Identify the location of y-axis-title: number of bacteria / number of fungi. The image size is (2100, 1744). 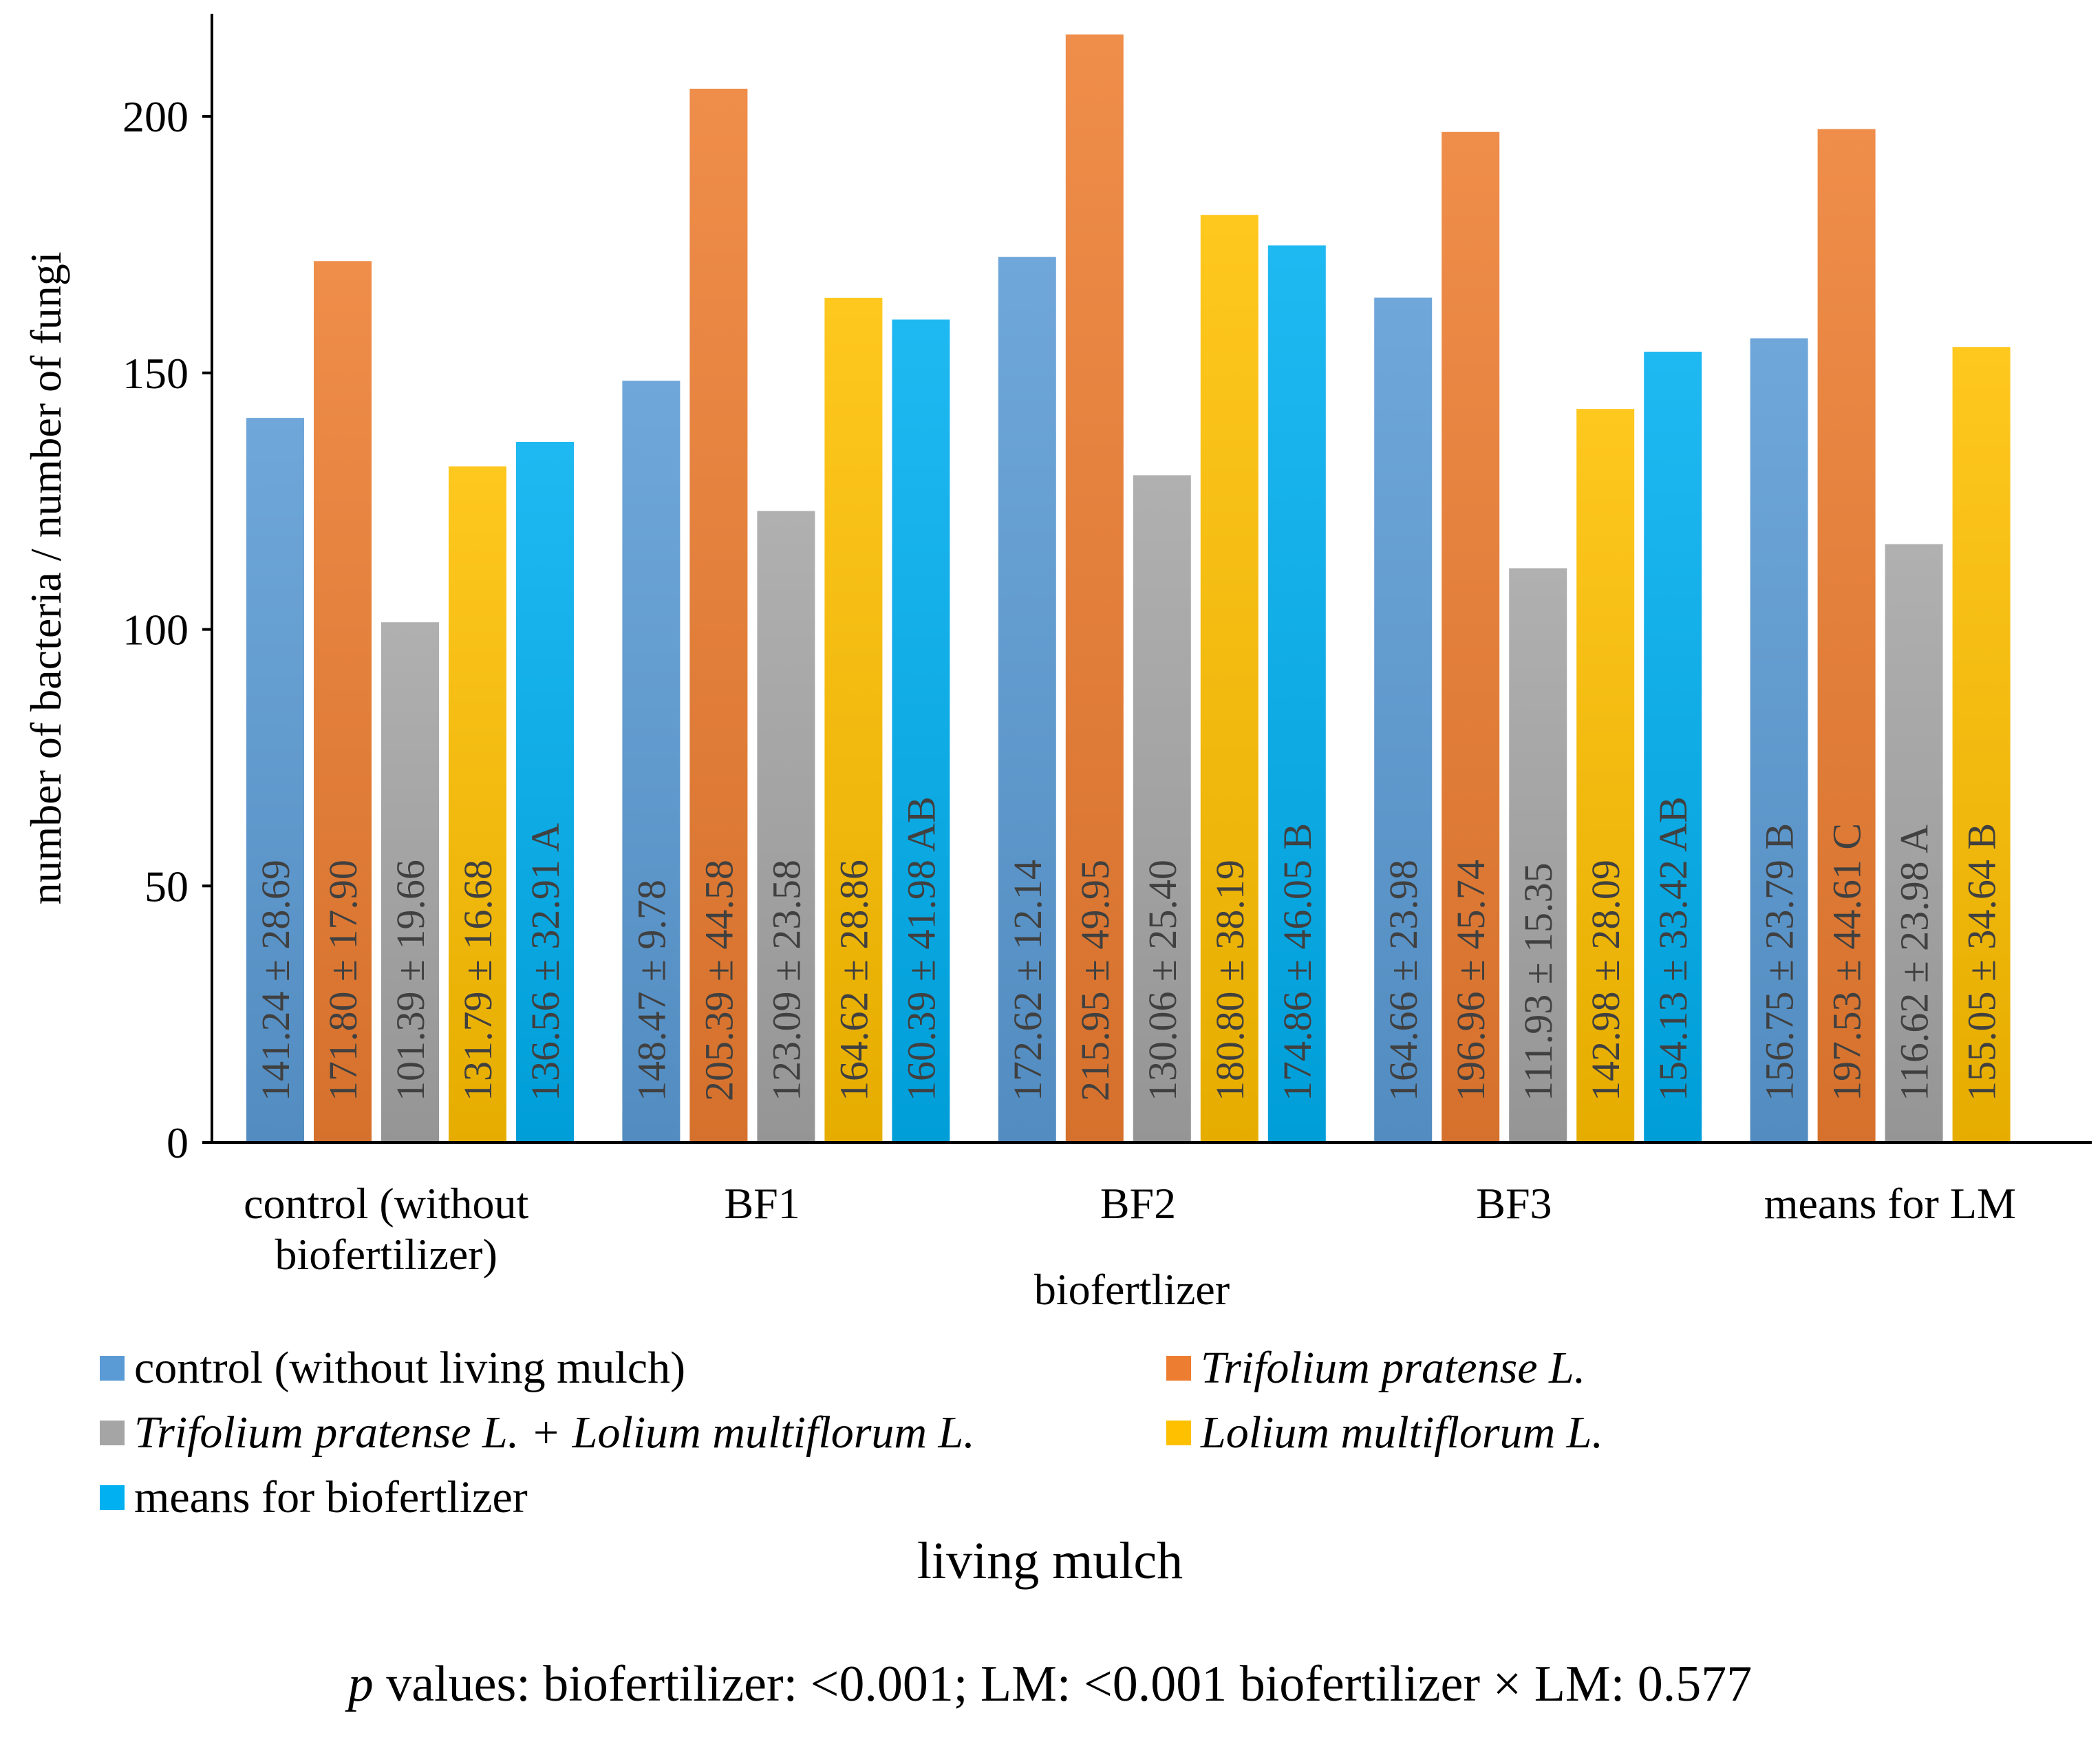
(45, 579).